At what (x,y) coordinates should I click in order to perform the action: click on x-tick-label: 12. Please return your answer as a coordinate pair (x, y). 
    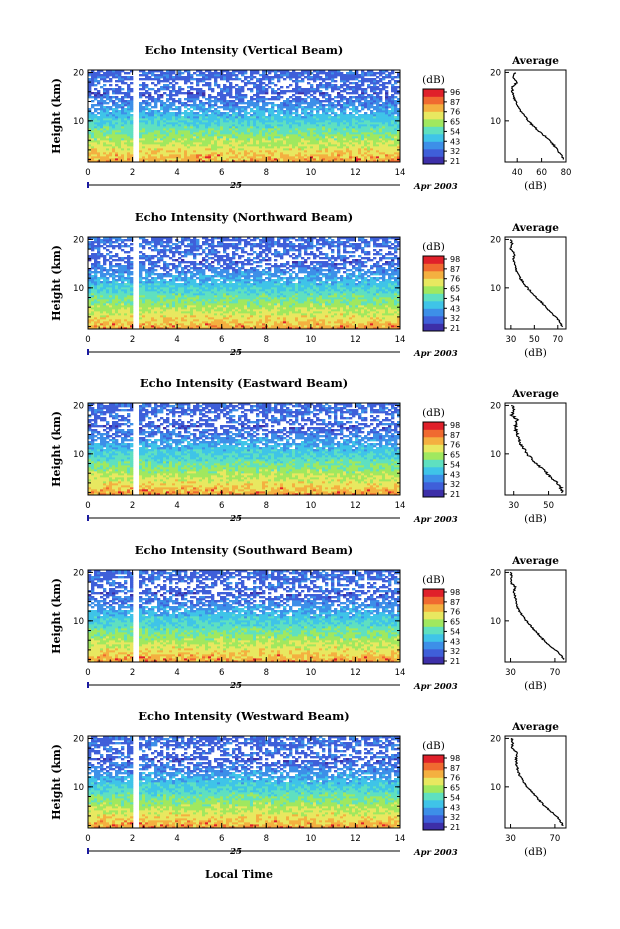
    Looking at the image, I should click on (355, 839).